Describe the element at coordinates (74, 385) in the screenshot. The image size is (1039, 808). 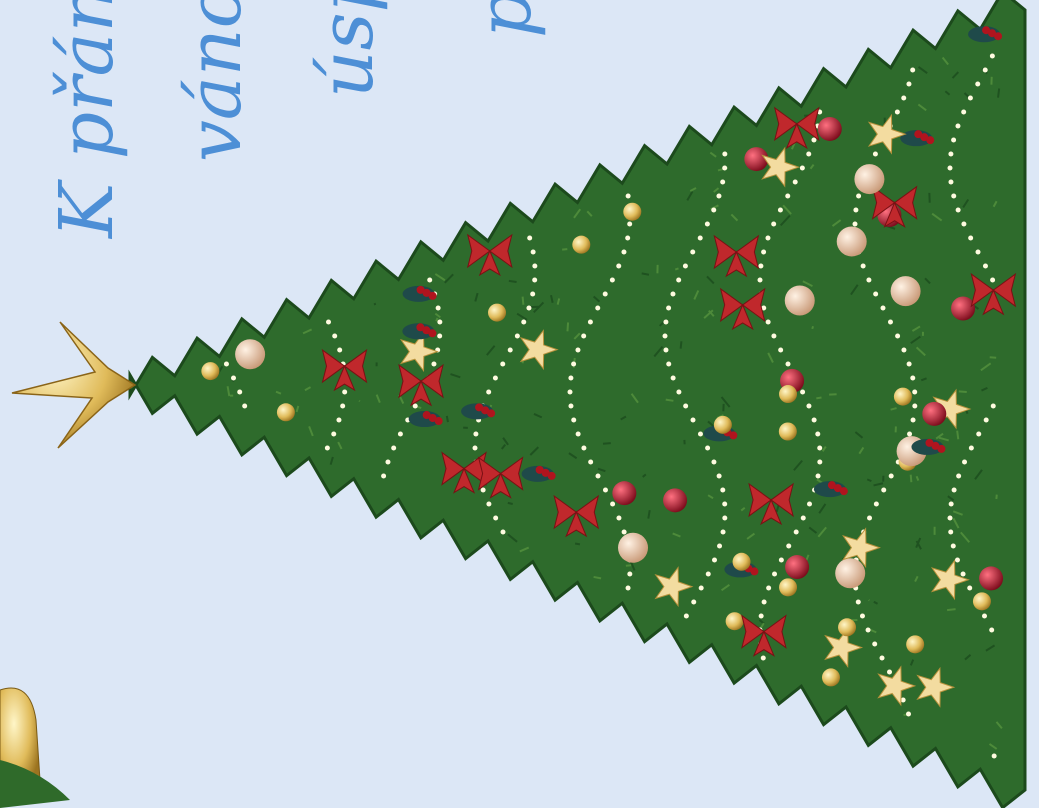
I see `tree-star` at that location.